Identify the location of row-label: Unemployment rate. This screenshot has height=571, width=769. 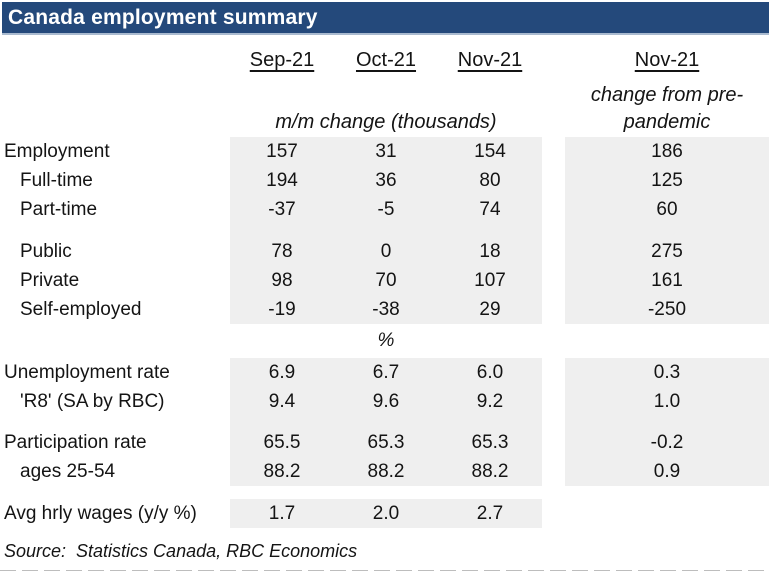
(87, 372).